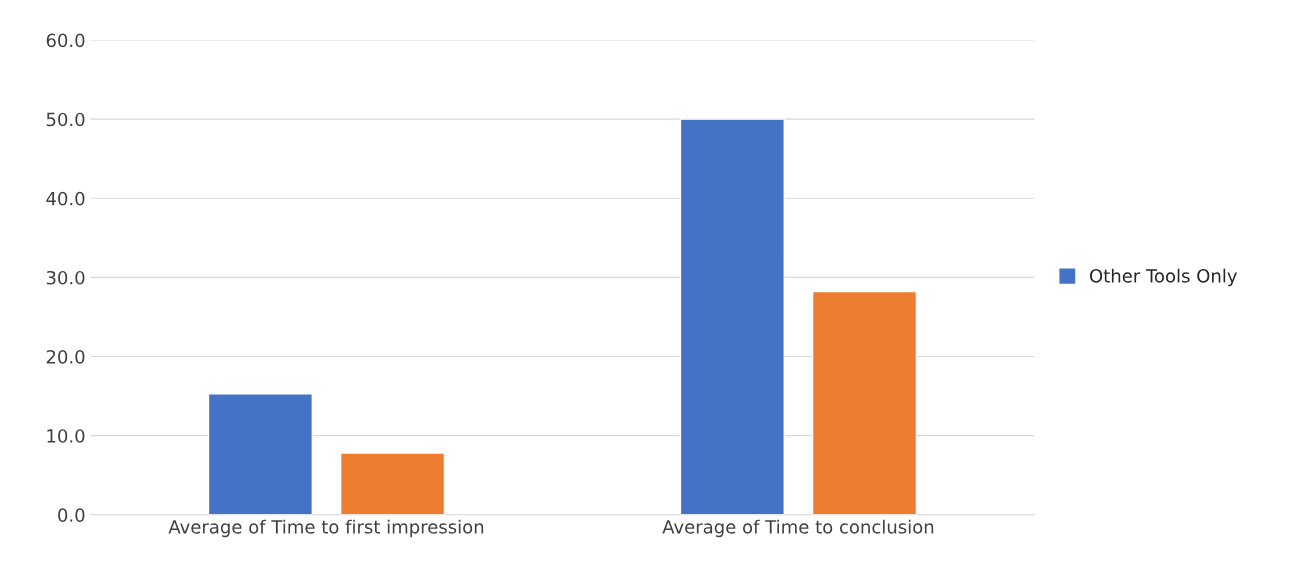 This screenshot has height=572, width=1293. I want to click on x-tick-label: Average of Time to first impression, so click(326, 528).